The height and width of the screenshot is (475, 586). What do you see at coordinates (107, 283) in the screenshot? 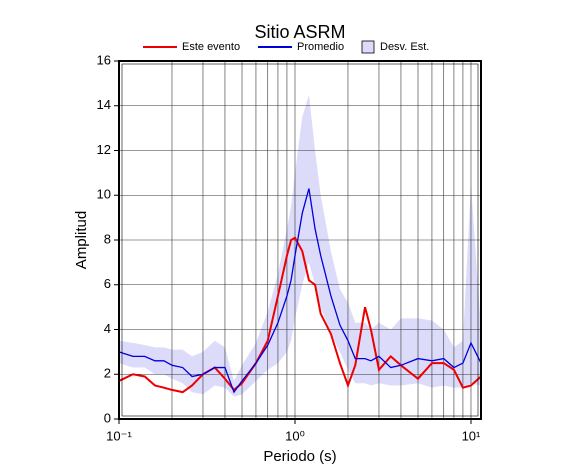
I see `y-tick-label: 6` at bounding box center [107, 283].